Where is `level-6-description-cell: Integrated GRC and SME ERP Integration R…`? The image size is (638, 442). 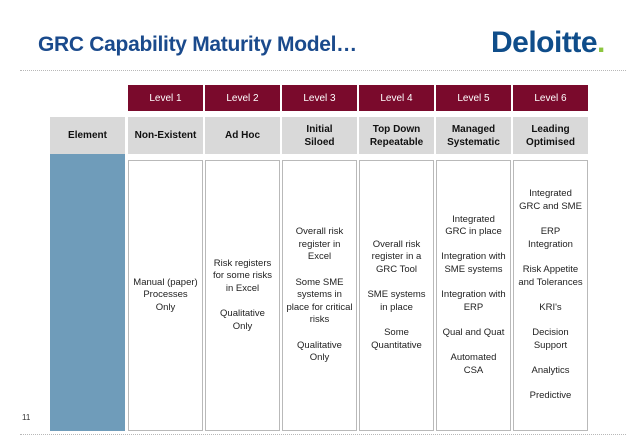 level-6-description-cell: Integrated GRC and SME ERP Integration R… is located at coordinates (550, 295).